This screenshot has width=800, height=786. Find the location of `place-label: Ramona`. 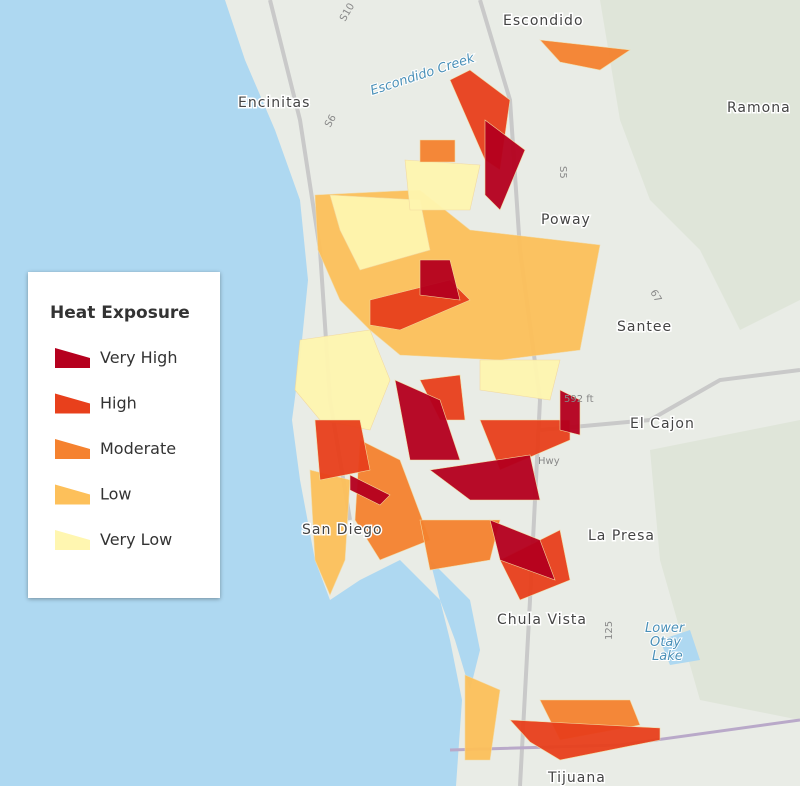

place-label: Ramona is located at coordinates (759, 108).